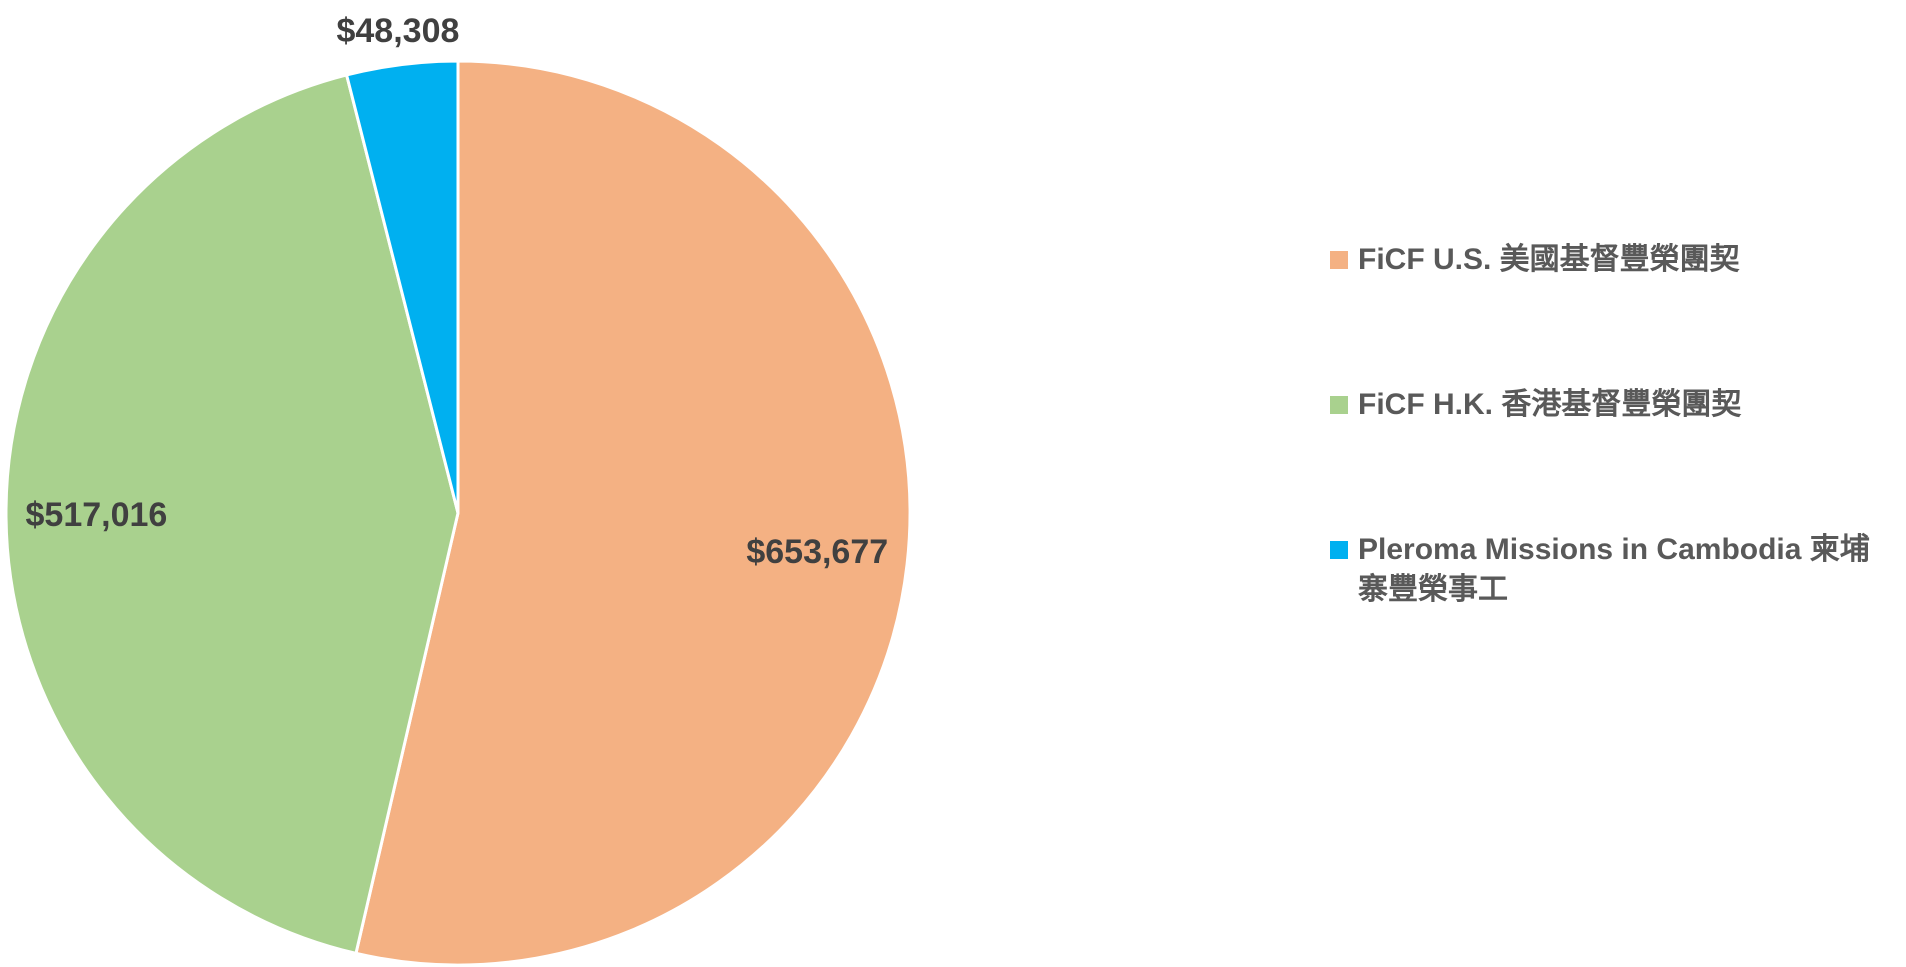  What do you see at coordinates (1614, 569) in the screenshot?
I see `legend-label: Pleroma Missions in Cambodia 柬埔寨豐榮事工` at bounding box center [1614, 569].